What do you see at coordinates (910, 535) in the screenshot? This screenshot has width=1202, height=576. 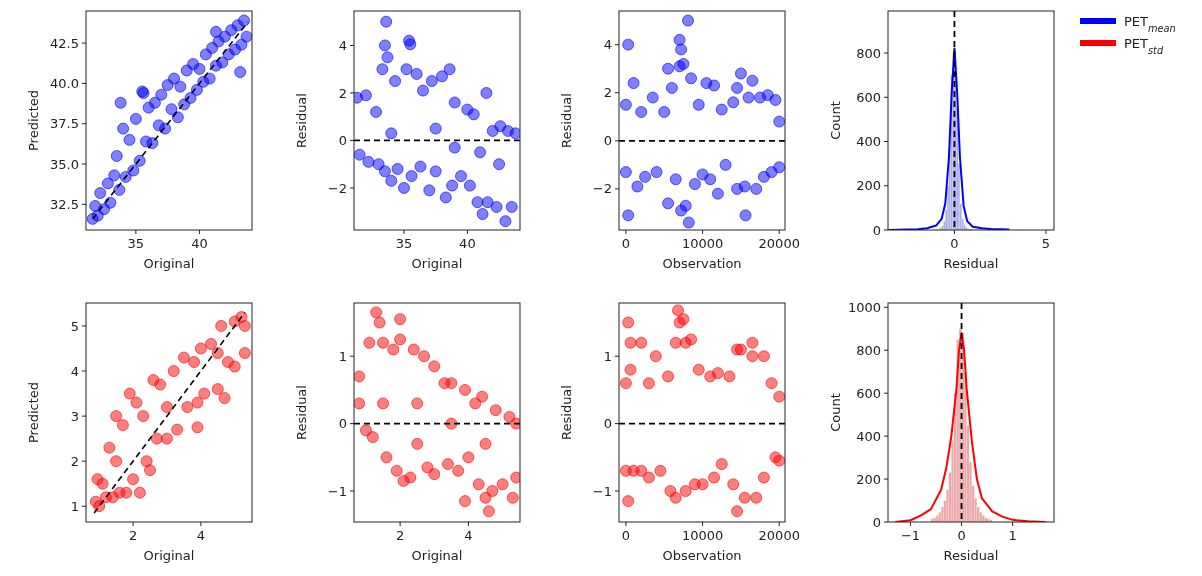 I see `x-tick-label: −1` at bounding box center [910, 535].